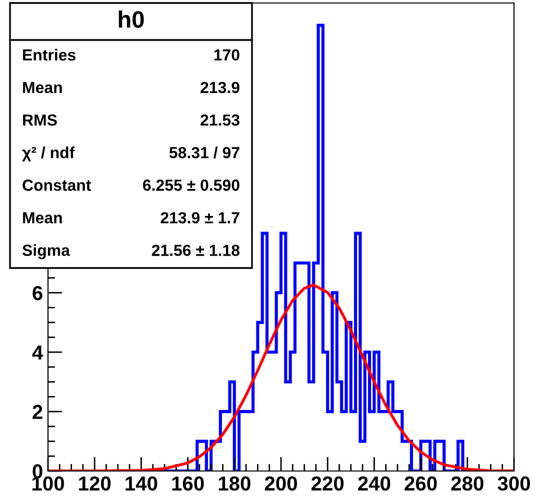 The width and height of the screenshot is (535, 496). Describe the element at coordinates (467, 483) in the screenshot. I see `x-tick-label: 280` at that location.